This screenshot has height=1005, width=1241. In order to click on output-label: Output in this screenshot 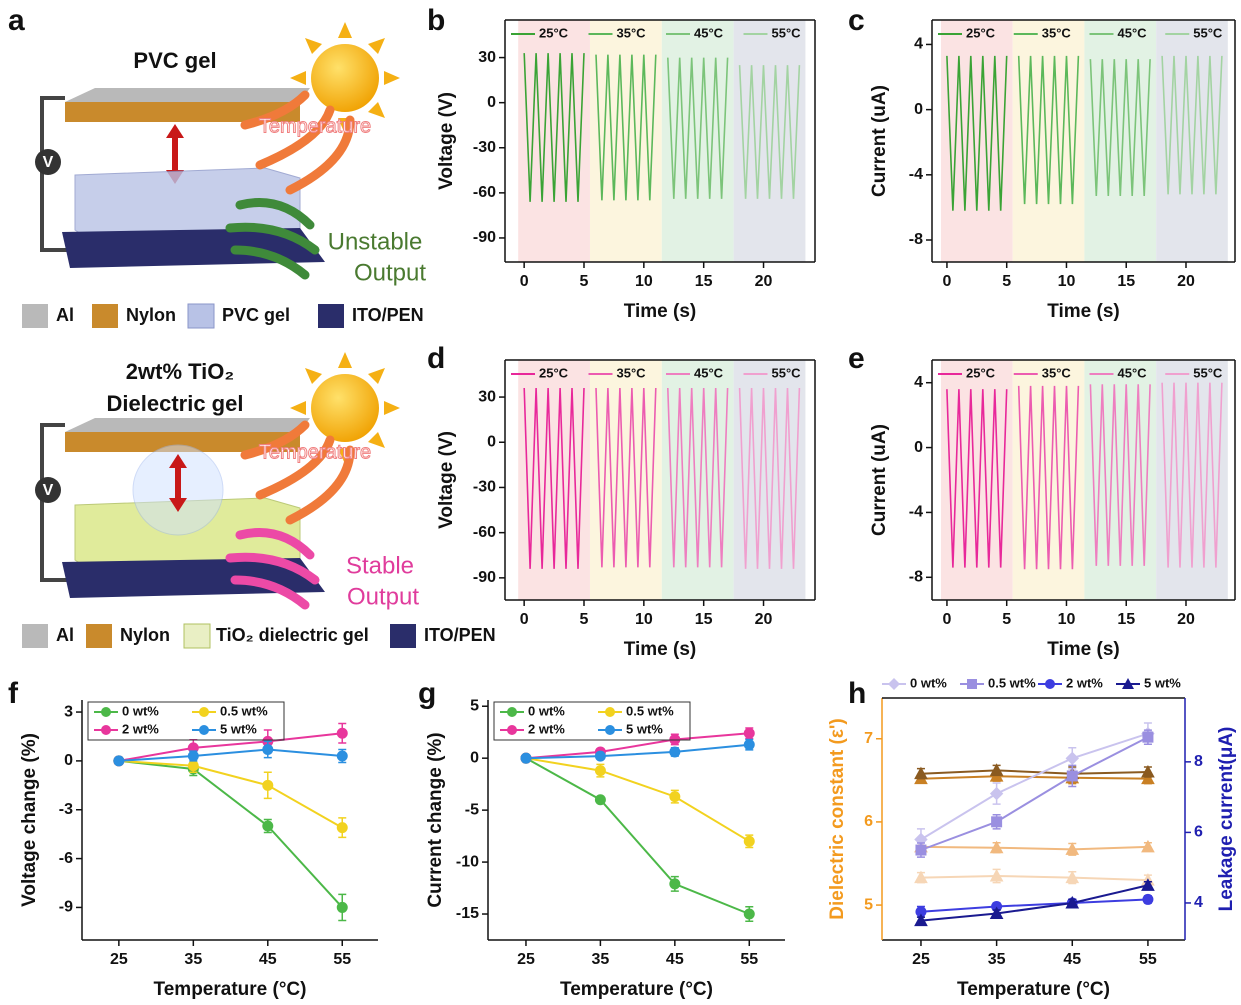, I will do `click(383, 596)`.